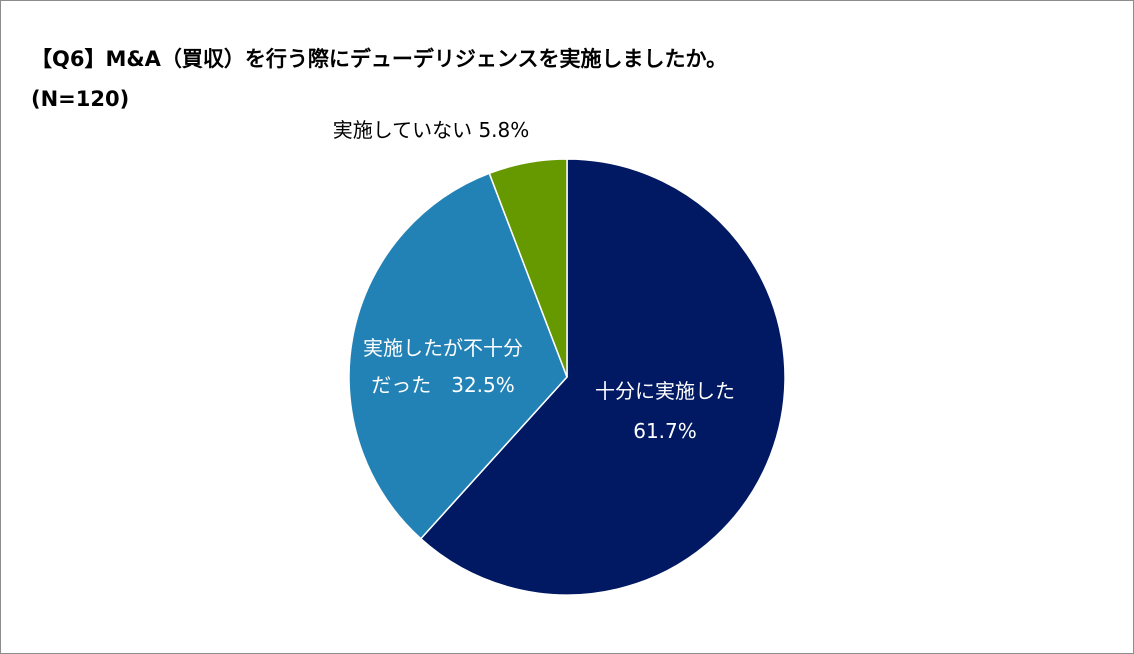 Image resolution: width=1134 pixels, height=654 pixels. I want to click on label-implemented-insufficient: 実施したが不十分だった 32.5%, so click(443, 366).